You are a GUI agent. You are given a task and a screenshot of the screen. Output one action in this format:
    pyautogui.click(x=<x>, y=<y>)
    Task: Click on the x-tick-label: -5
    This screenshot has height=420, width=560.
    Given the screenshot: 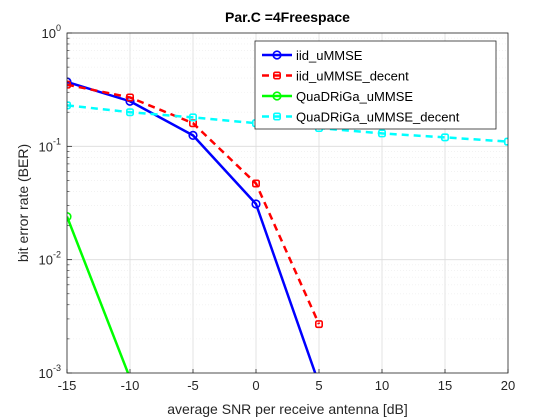 What is the action you would take?
    pyautogui.click(x=193, y=385)
    